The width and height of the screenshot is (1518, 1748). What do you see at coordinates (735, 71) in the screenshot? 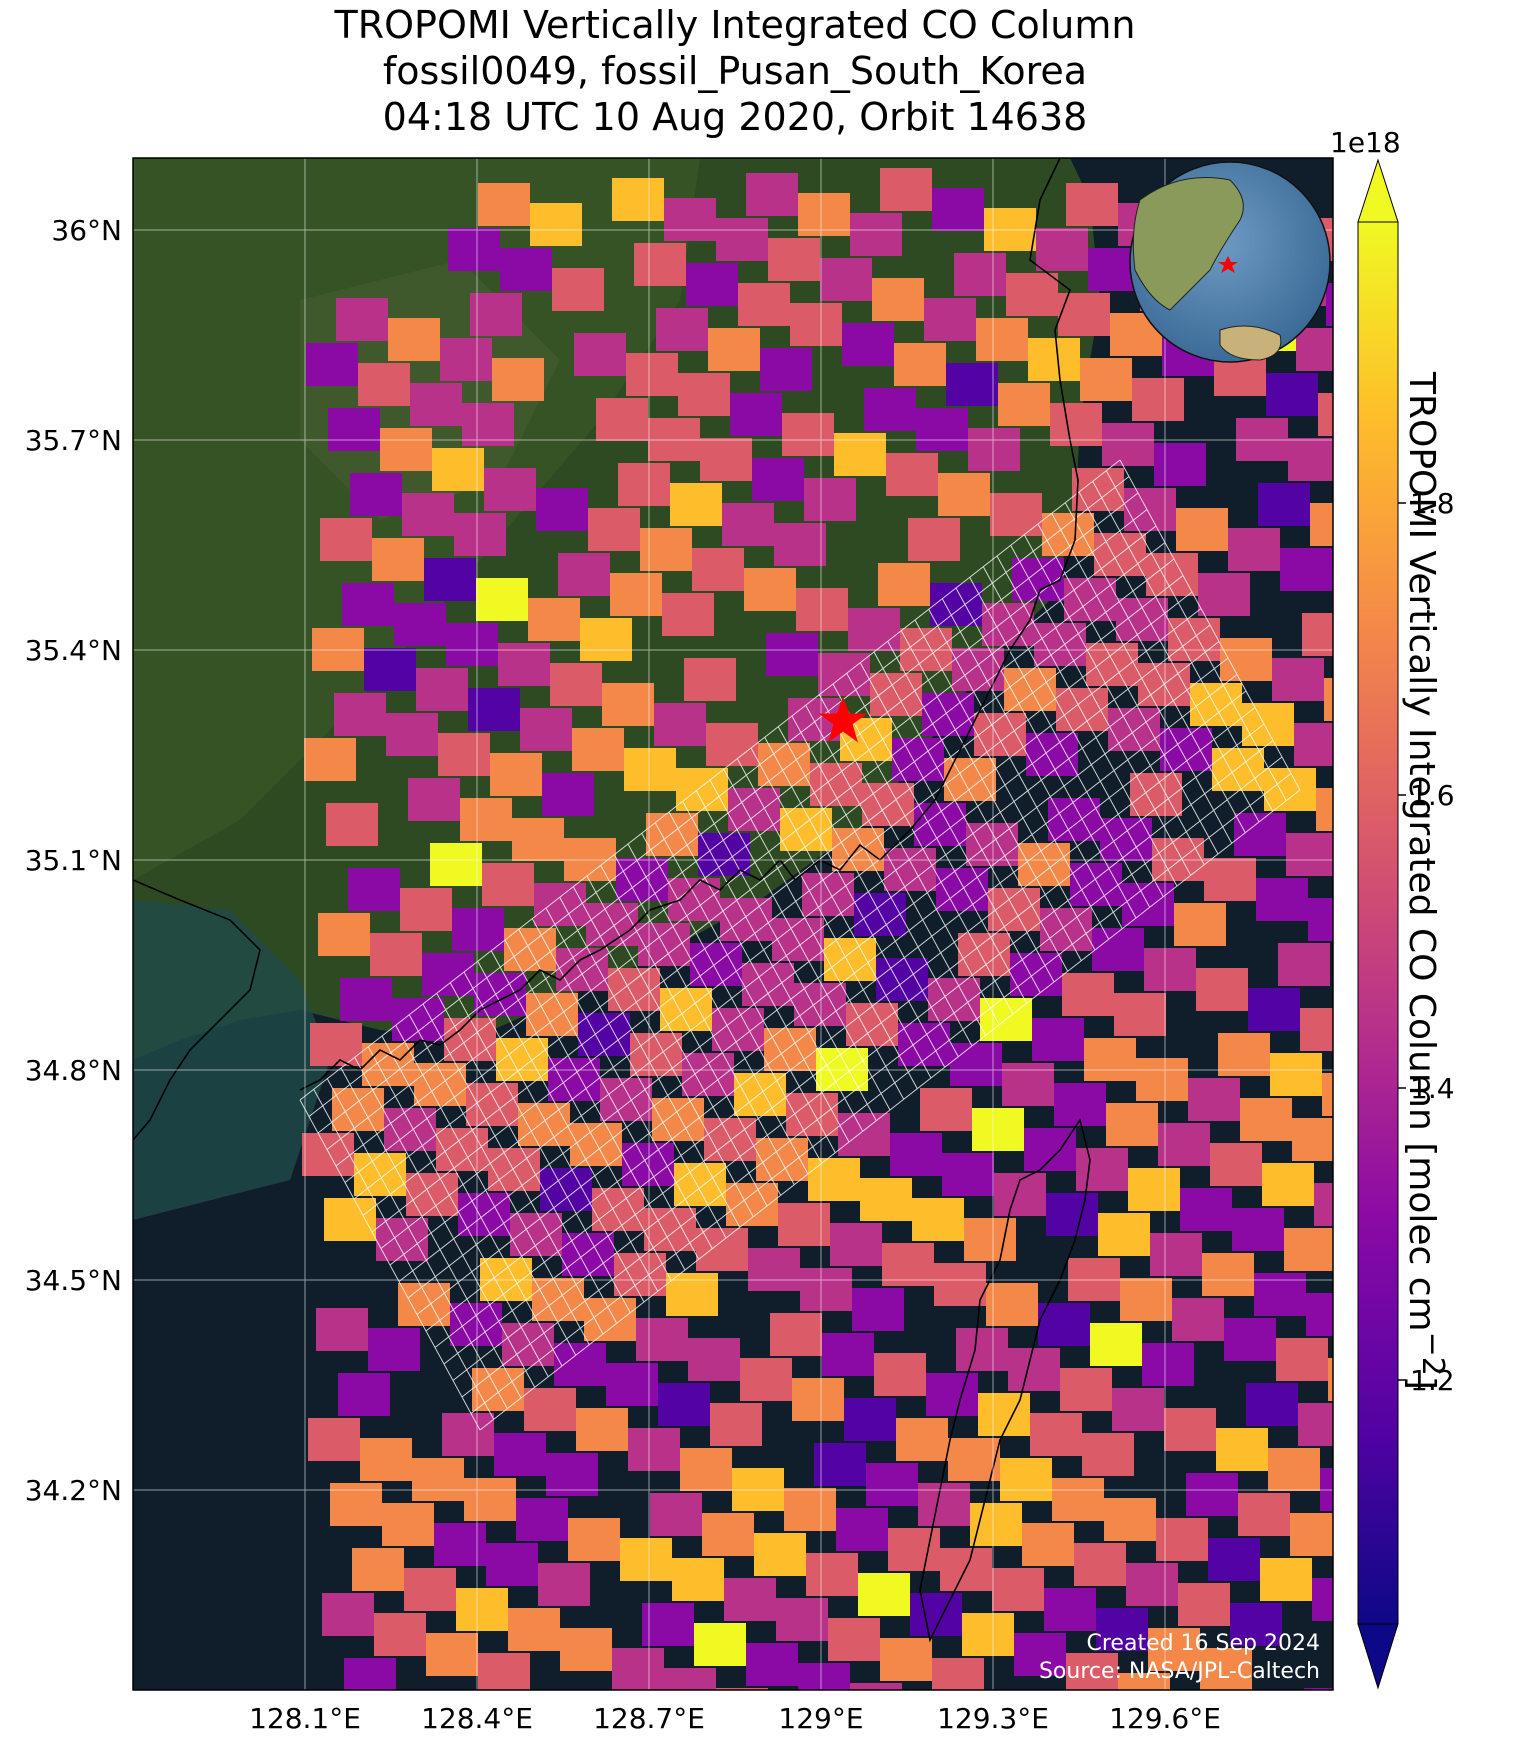
I see `title-line-2: fossil0049, fossil_Pusan_South_Korea` at bounding box center [735, 71].